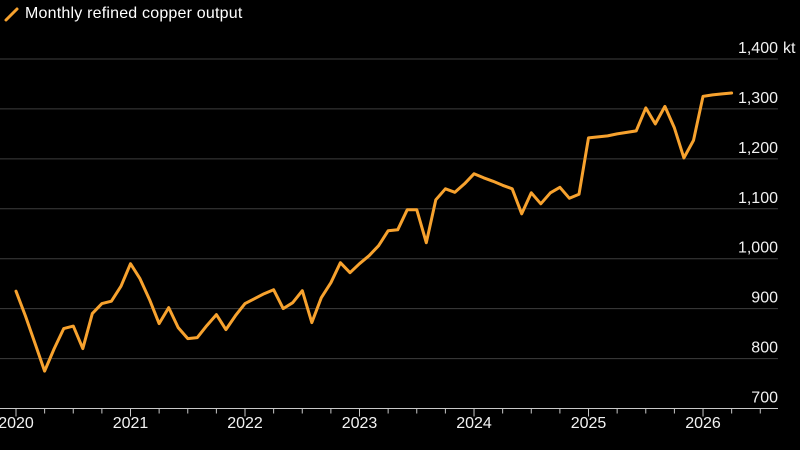 This screenshot has height=450, width=800. What do you see at coordinates (131, 423) in the screenshot?
I see `x-axis-label-2021: 2021` at bounding box center [131, 423].